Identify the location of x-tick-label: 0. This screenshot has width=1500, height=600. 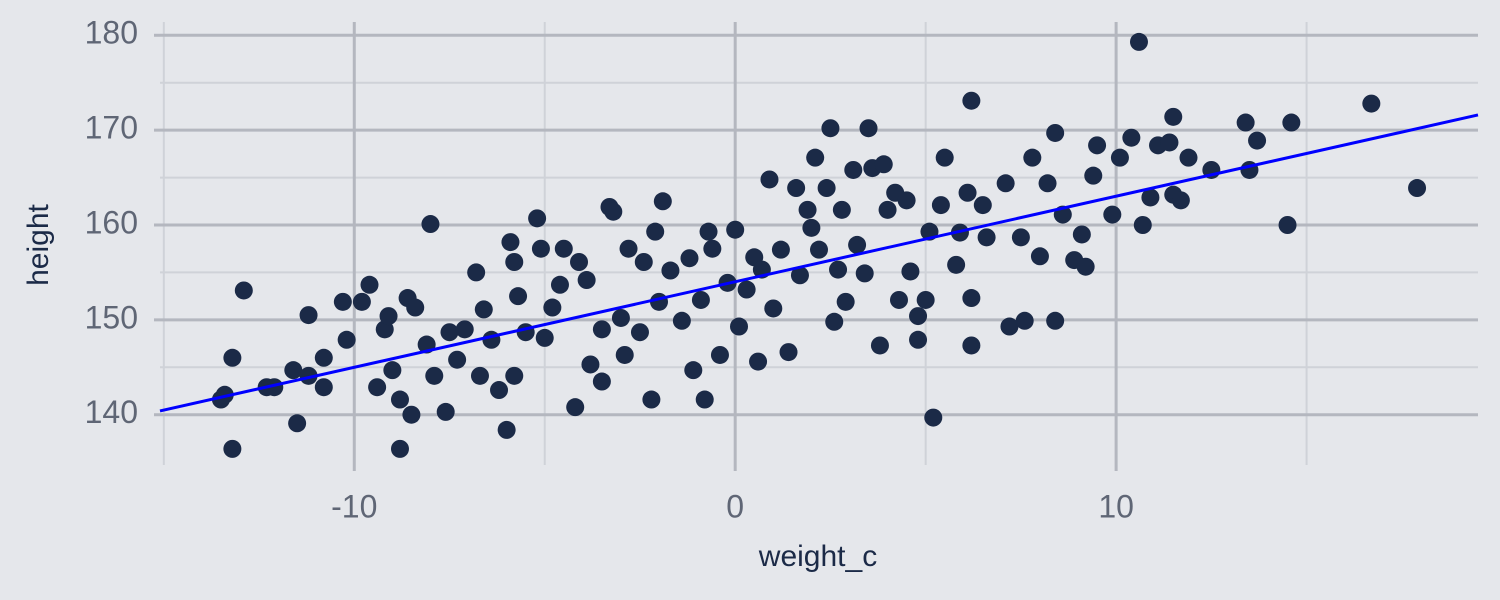
(735, 506).